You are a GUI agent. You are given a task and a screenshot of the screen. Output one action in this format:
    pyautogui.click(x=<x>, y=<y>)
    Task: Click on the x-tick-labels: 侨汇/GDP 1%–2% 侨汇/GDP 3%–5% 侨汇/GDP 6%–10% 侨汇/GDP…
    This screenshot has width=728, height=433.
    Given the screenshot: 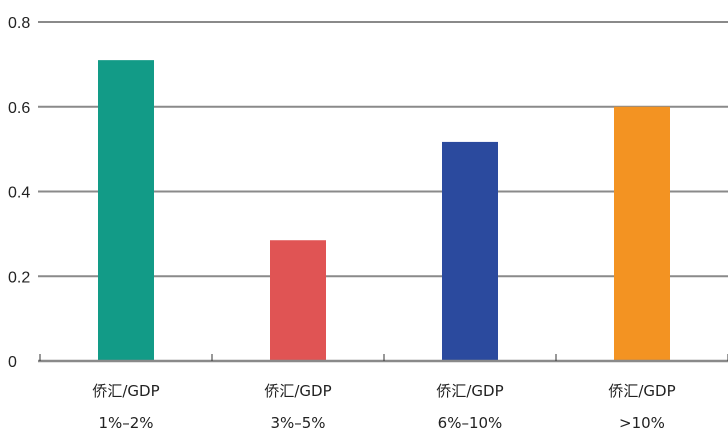 What is the action you would take?
    pyautogui.click(x=383, y=407)
    